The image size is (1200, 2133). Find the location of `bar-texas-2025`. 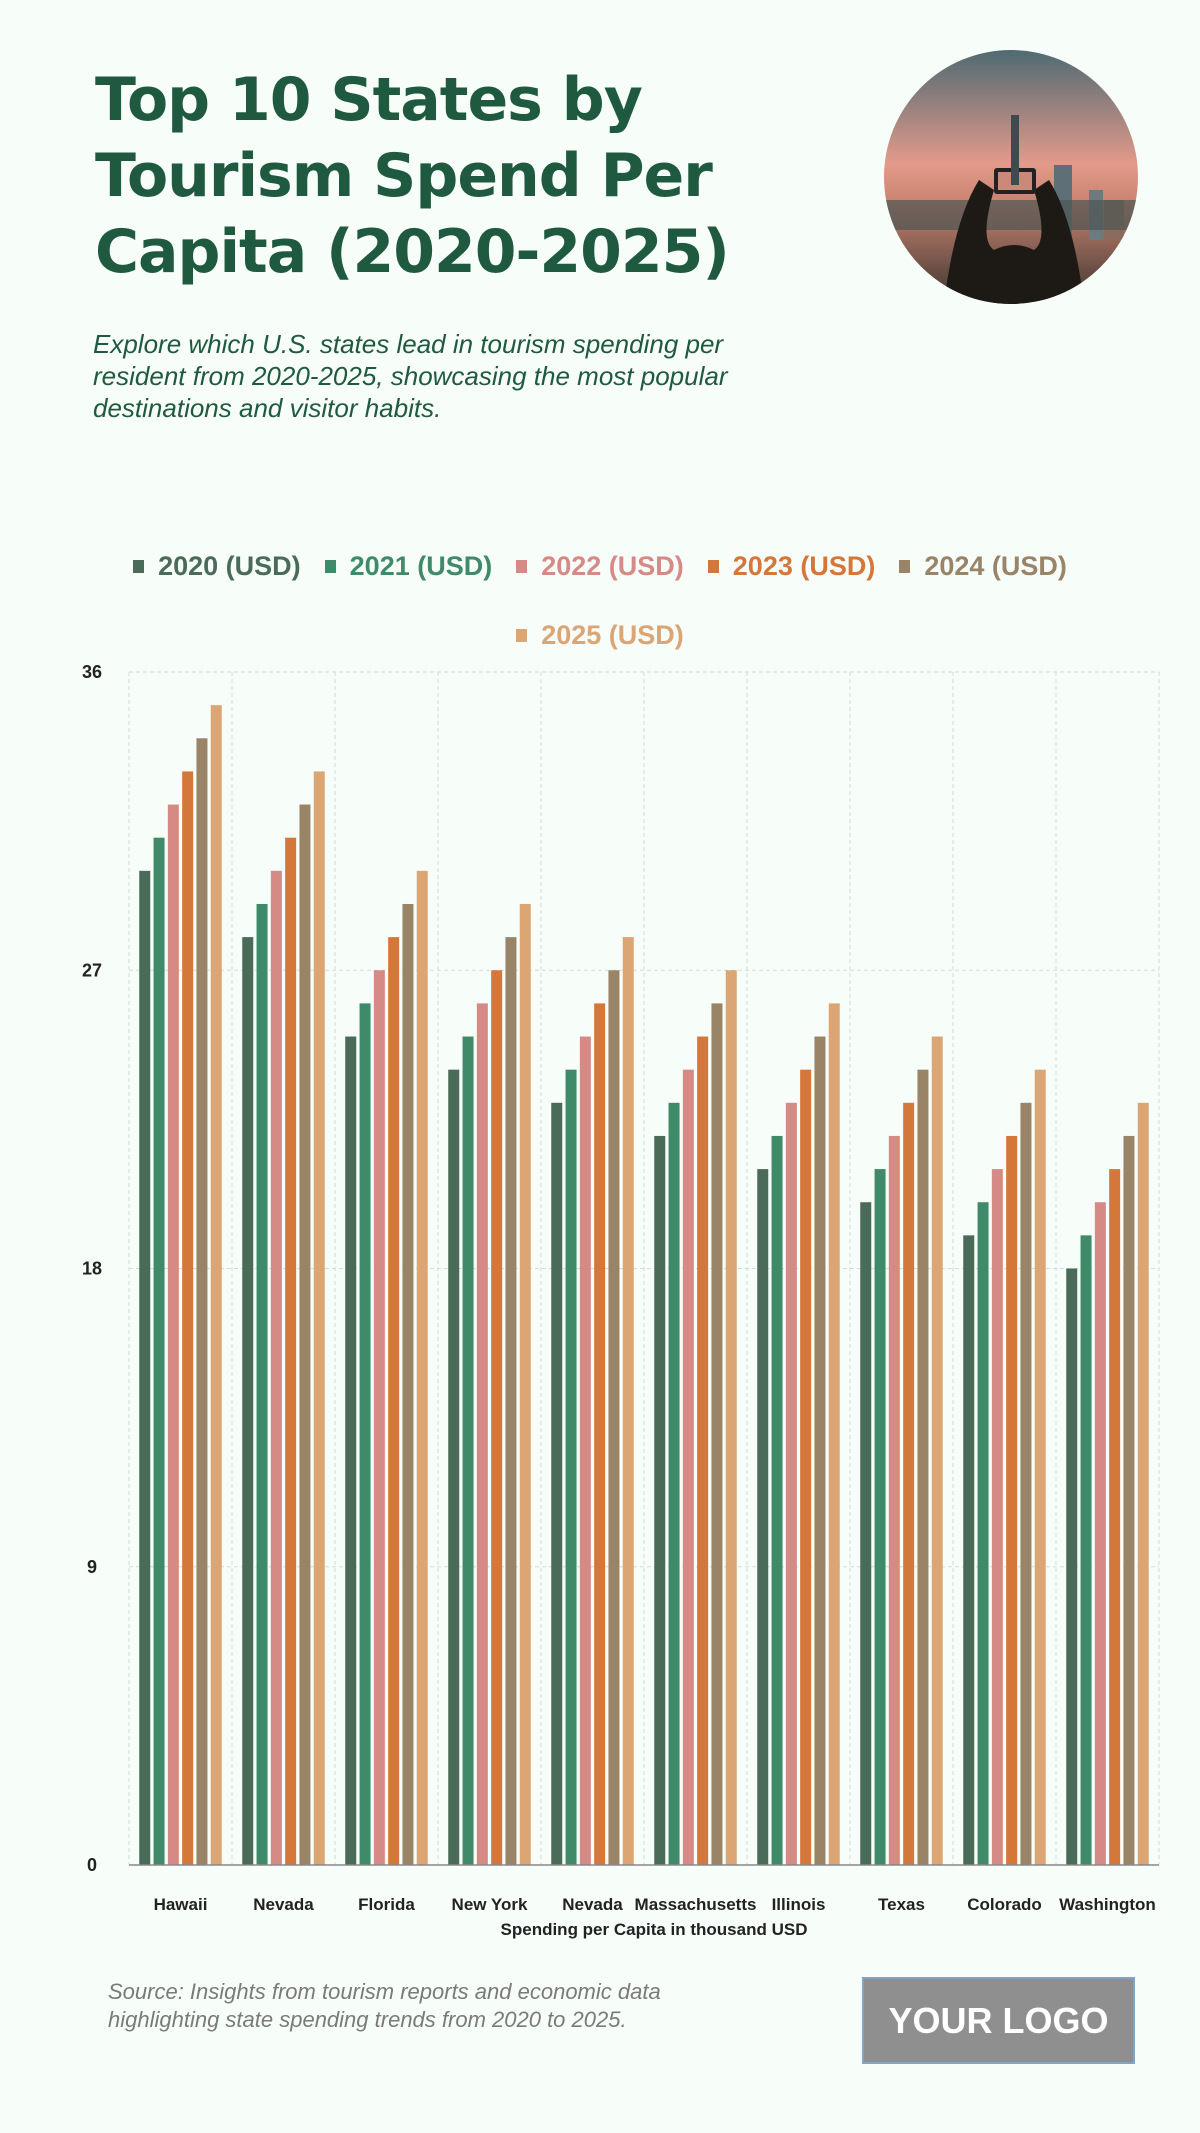

bar-texas-2025 is located at coordinates (937, 1450).